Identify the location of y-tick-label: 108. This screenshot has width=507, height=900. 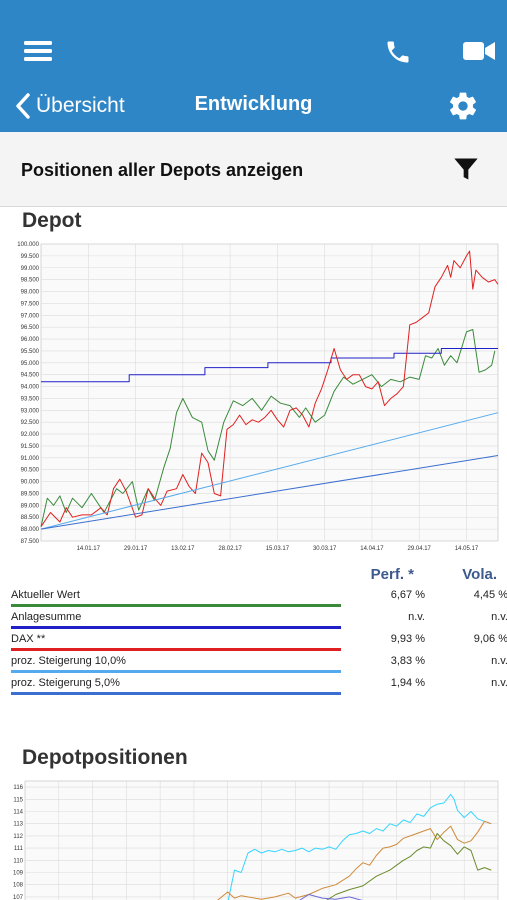
(18, 886).